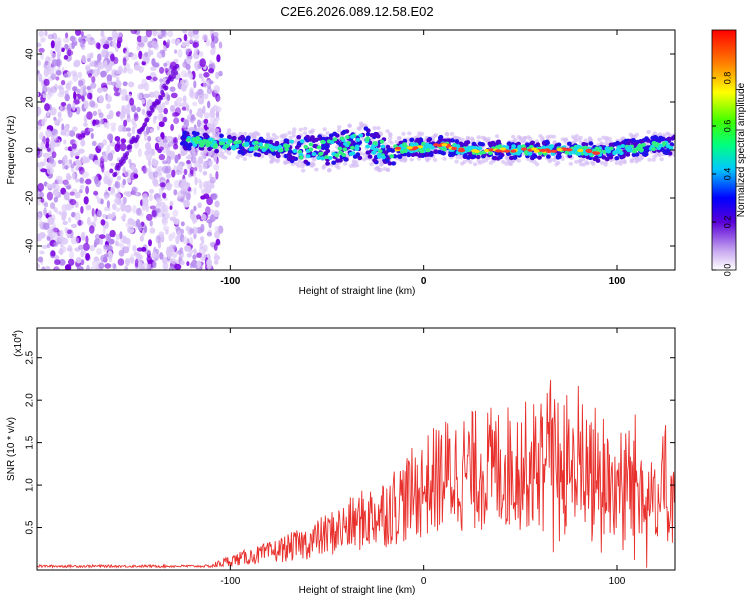  What do you see at coordinates (137, 137) in the screenshot?
I see `heatmap-streak-cell` at bounding box center [137, 137].